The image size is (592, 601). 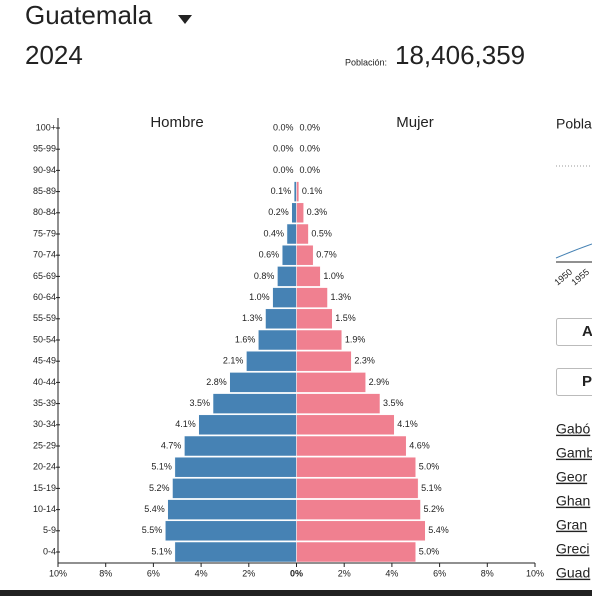 What do you see at coordinates (152, 530) in the screenshot?
I see `value-label: 5.5%` at bounding box center [152, 530].